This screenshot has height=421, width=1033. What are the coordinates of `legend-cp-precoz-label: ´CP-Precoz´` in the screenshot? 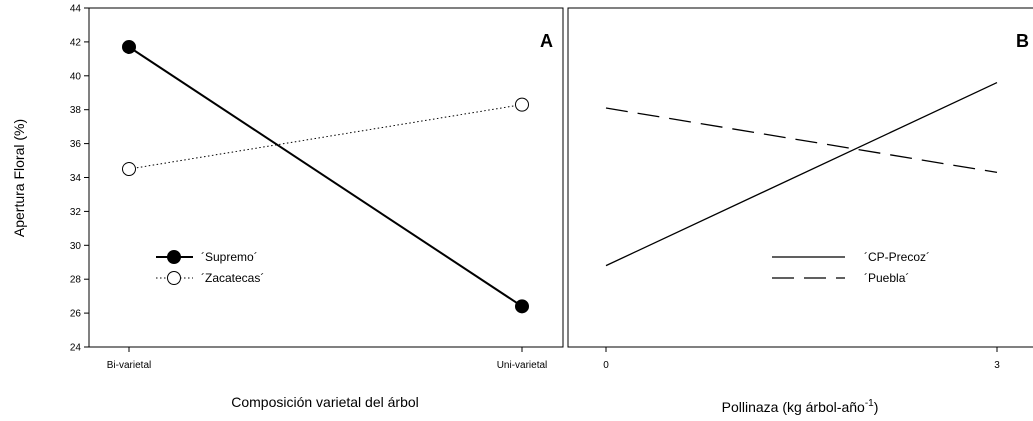 It's located at (897, 257).